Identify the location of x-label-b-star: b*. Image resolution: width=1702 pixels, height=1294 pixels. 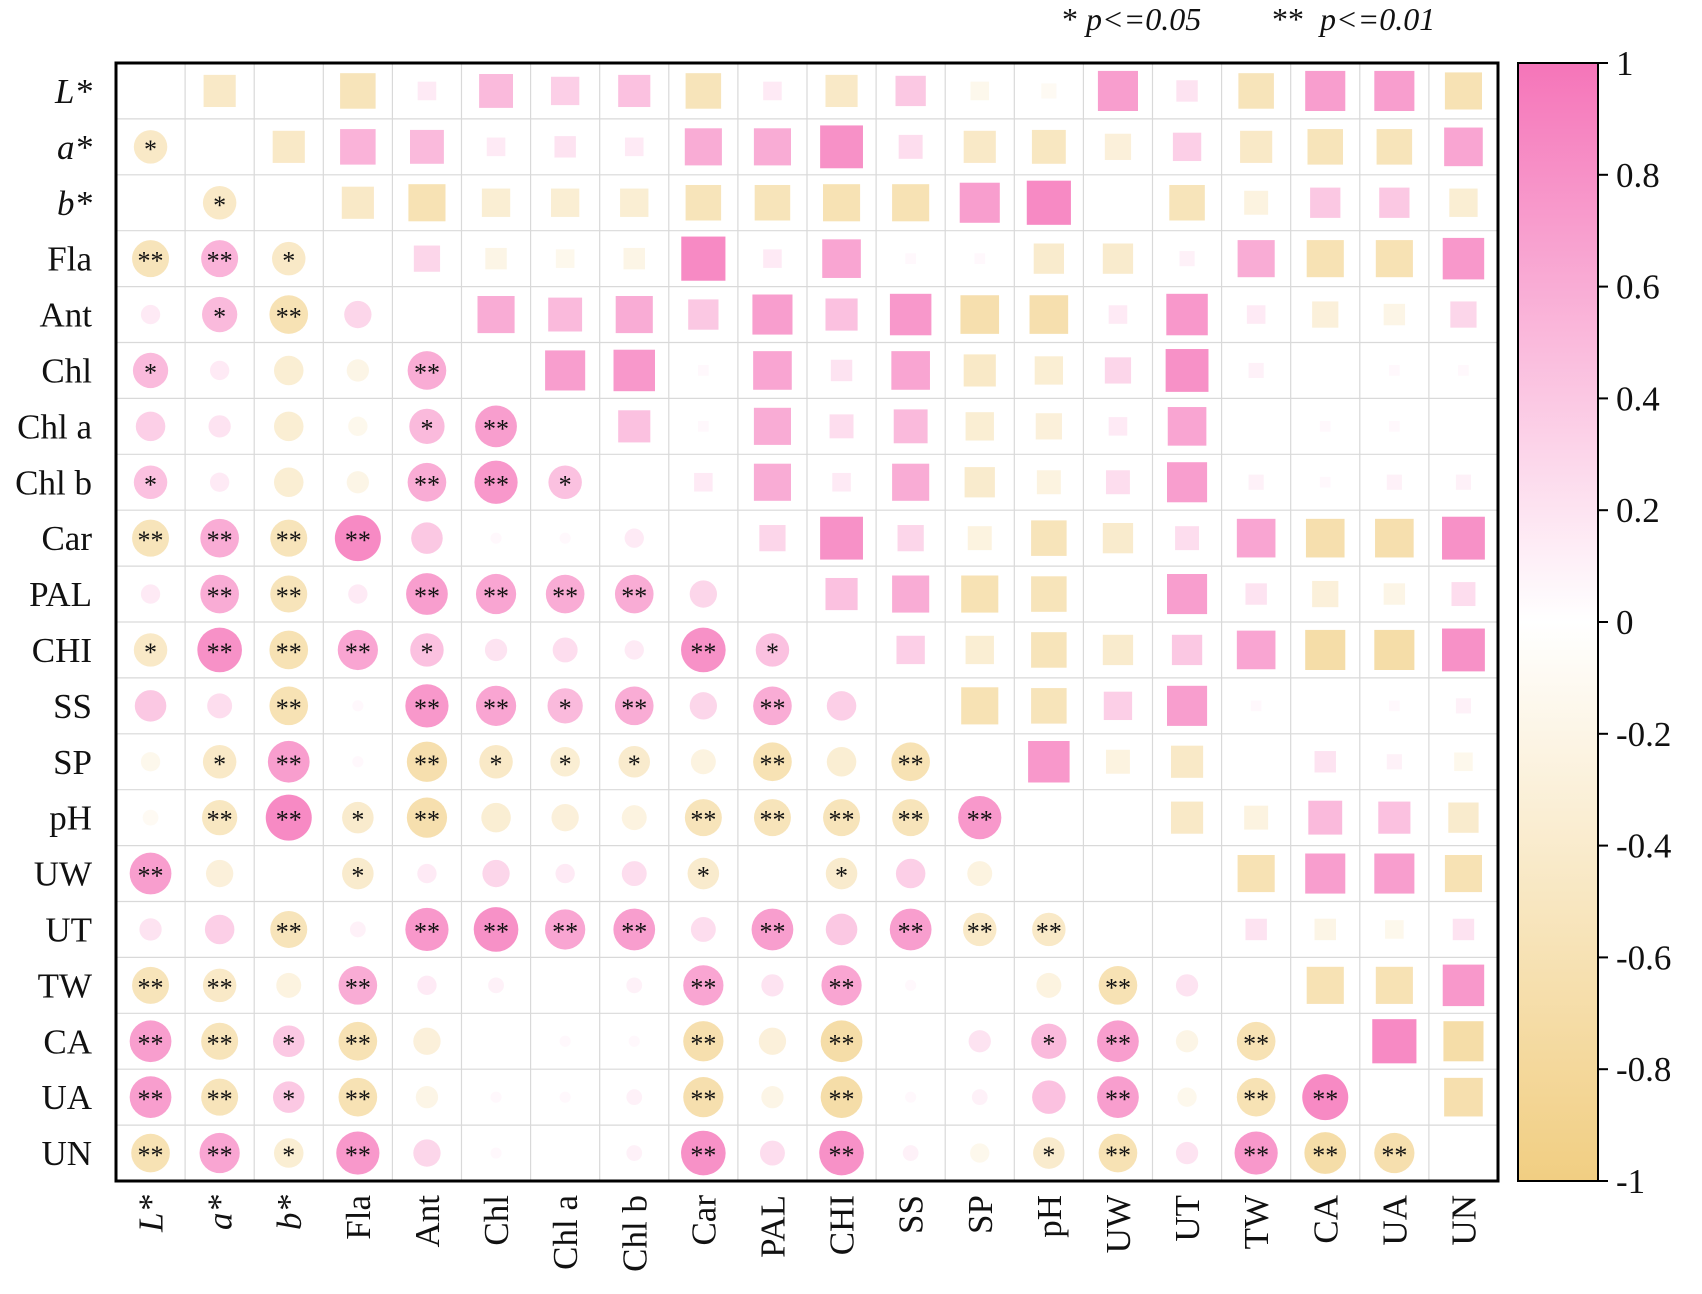
(289, 1213).